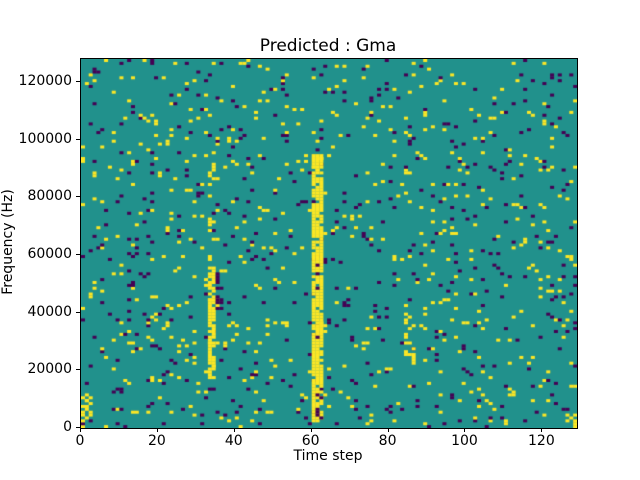 The image size is (640, 480). I want to click on x-tick-label: 100, so click(464, 441).